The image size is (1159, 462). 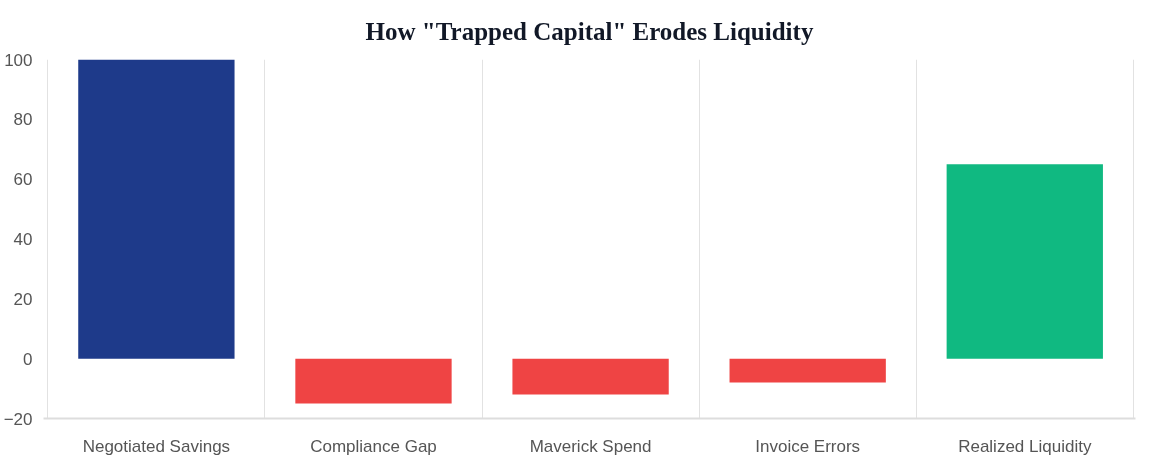 What do you see at coordinates (156, 446) in the screenshot?
I see `x-tick-label: Negotiated Savings` at bounding box center [156, 446].